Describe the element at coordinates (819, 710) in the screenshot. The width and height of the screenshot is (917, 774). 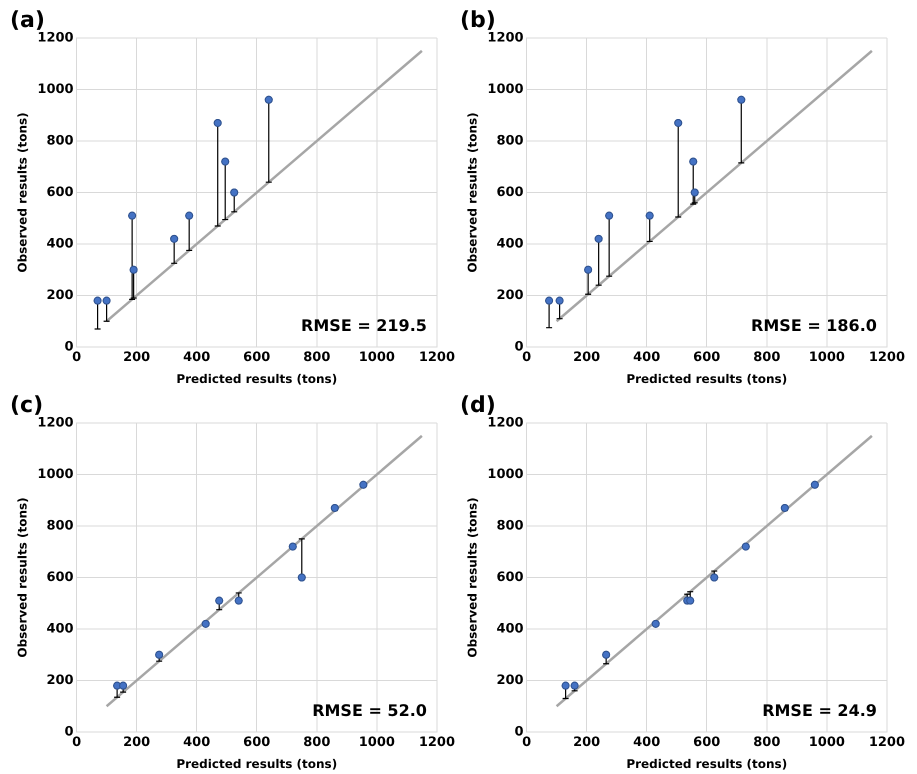
I see `annotation: RMSE = 24.9` at that location.